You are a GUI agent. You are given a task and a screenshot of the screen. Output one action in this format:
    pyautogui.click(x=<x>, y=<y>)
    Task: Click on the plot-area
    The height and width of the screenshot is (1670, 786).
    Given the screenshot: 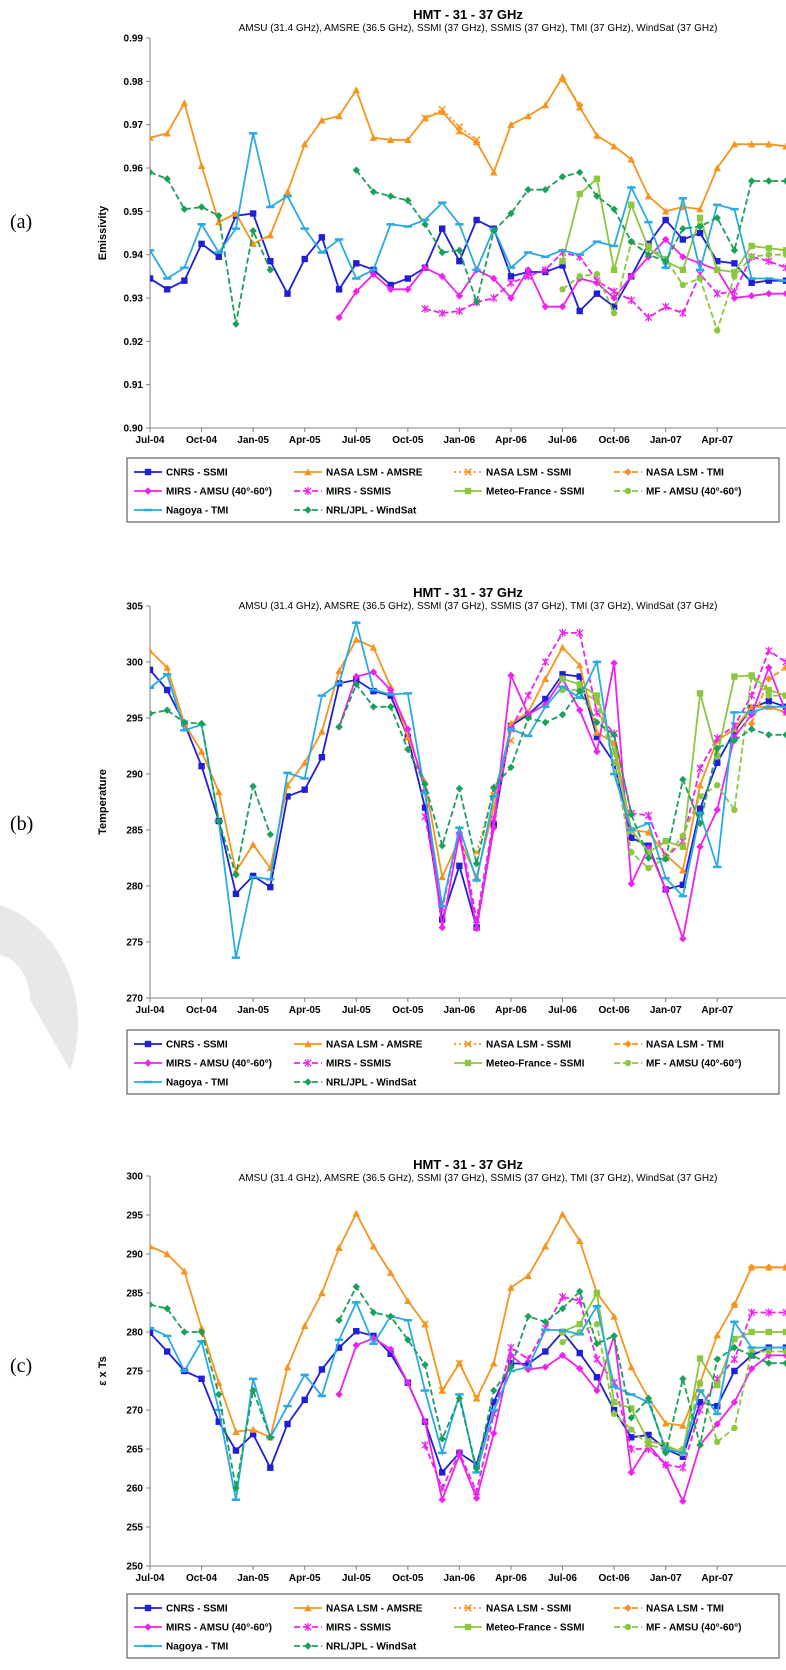 What is the action you would take?
    pyautogui.click(x=468, y=203)
    